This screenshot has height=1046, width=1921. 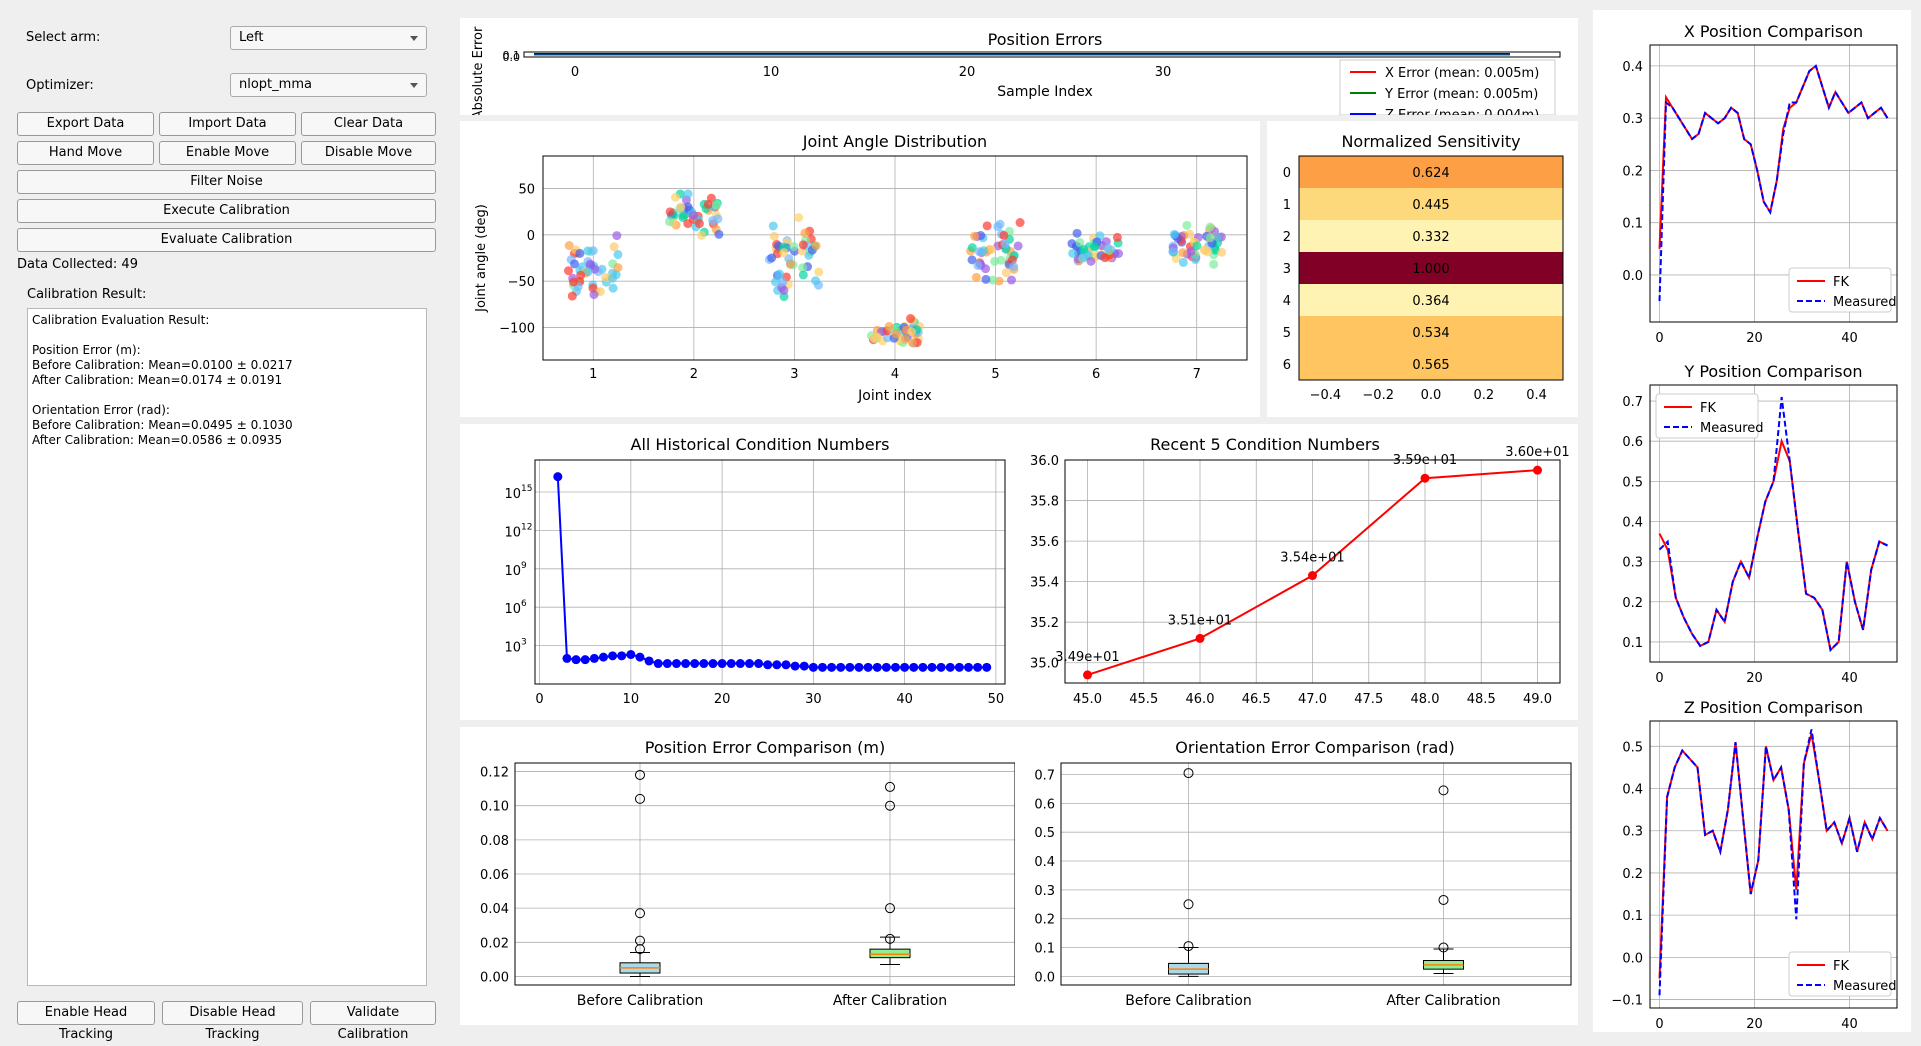 I want to click on disable-head-tracking-button: Disable Head Tracking, so click(x=232, y=1021).